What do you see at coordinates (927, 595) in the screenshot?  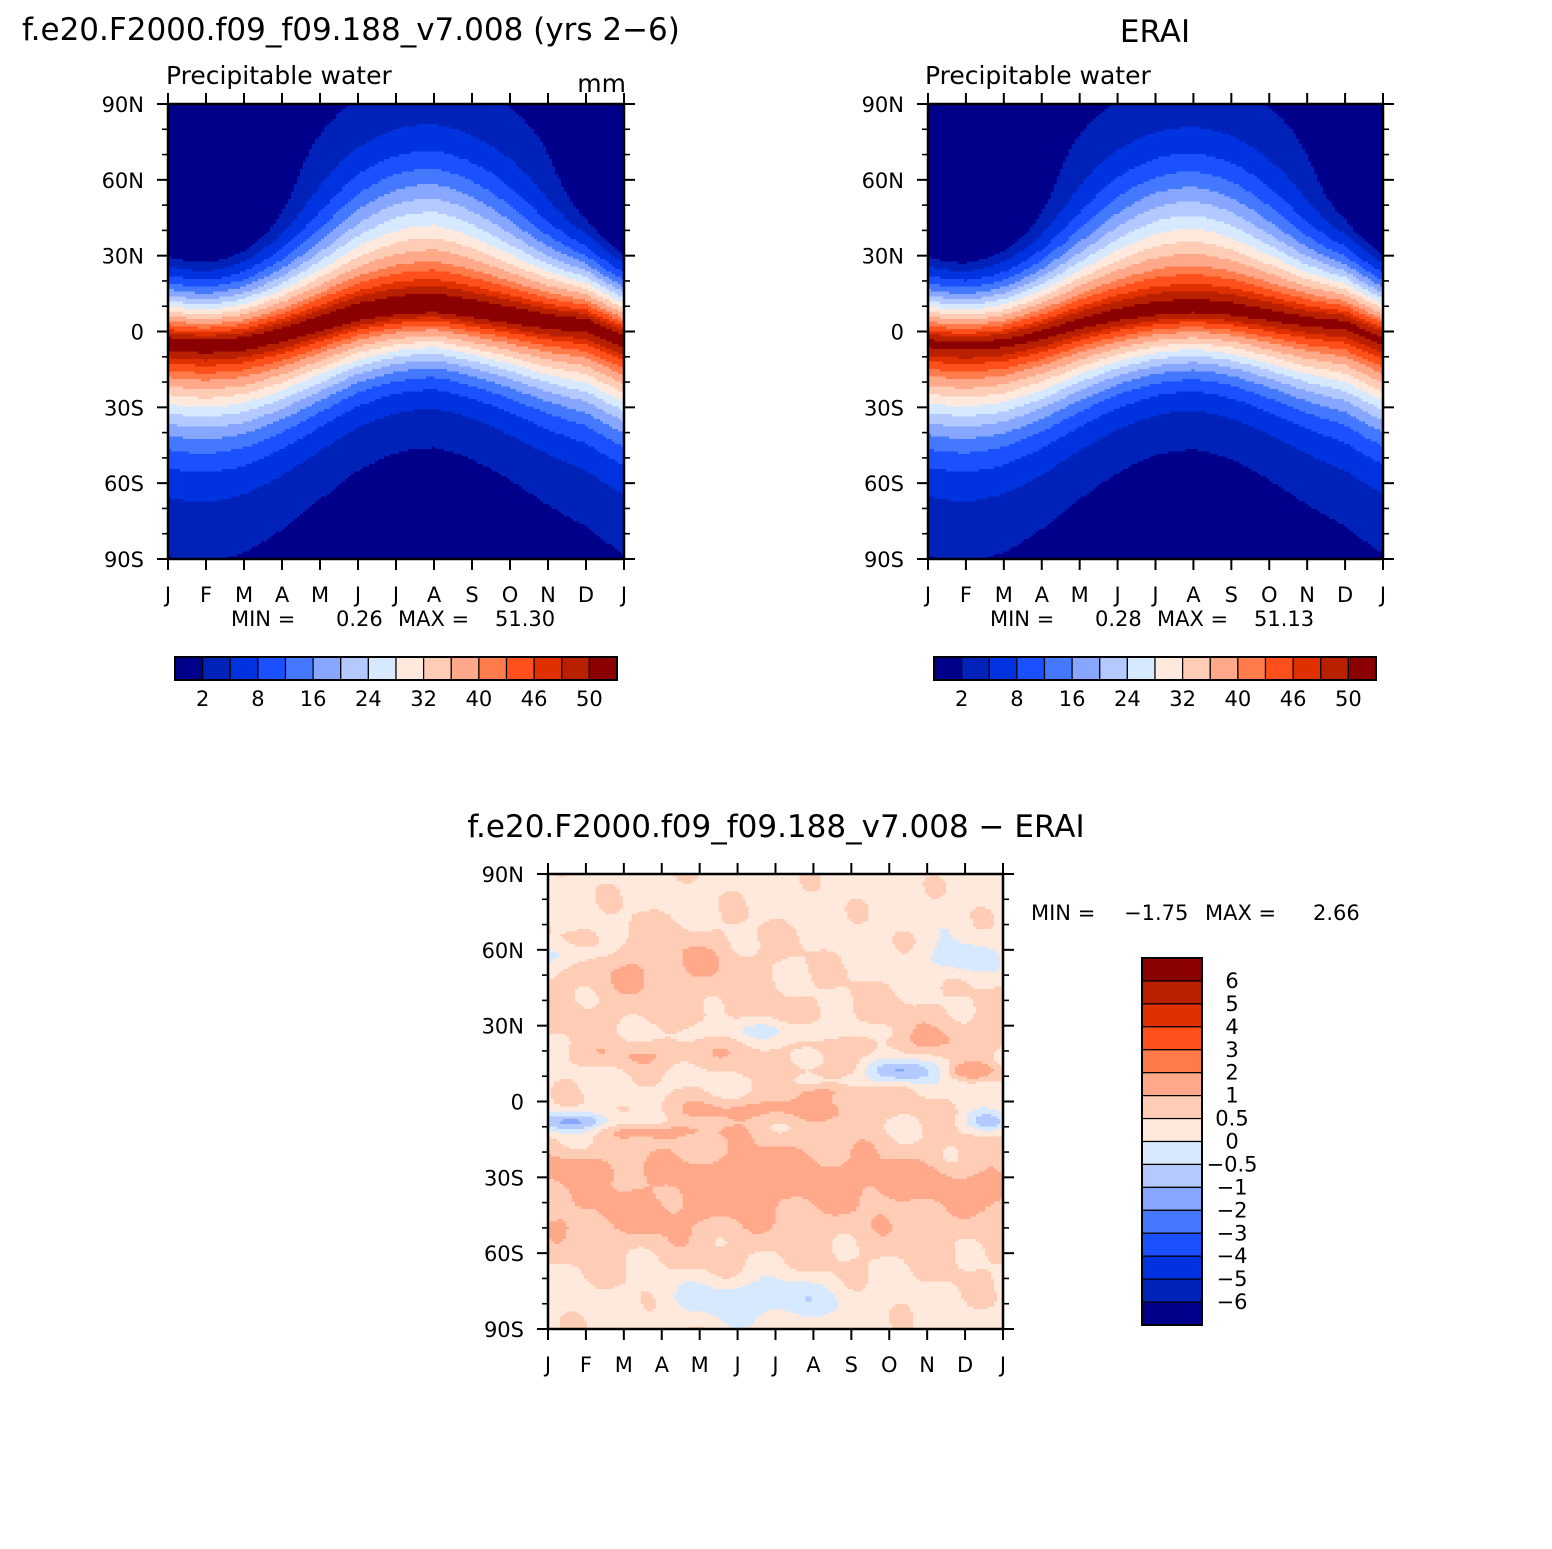 I see `panel-erai-x-tick-label: J` at bounding box center [927, 595].